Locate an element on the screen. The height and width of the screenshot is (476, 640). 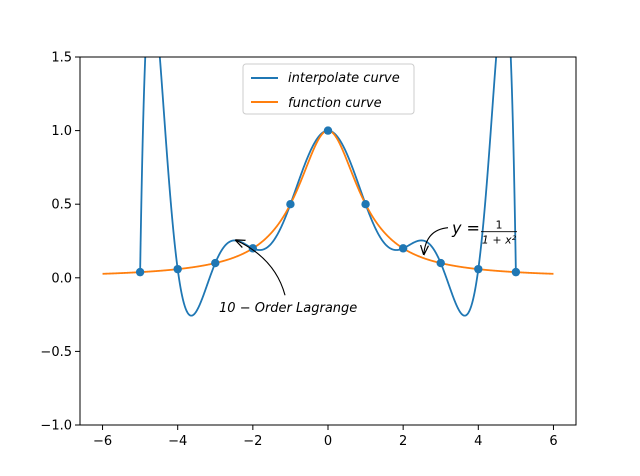
legend-label-interpolate: interpolate curve is located at coordinates (344, 78).